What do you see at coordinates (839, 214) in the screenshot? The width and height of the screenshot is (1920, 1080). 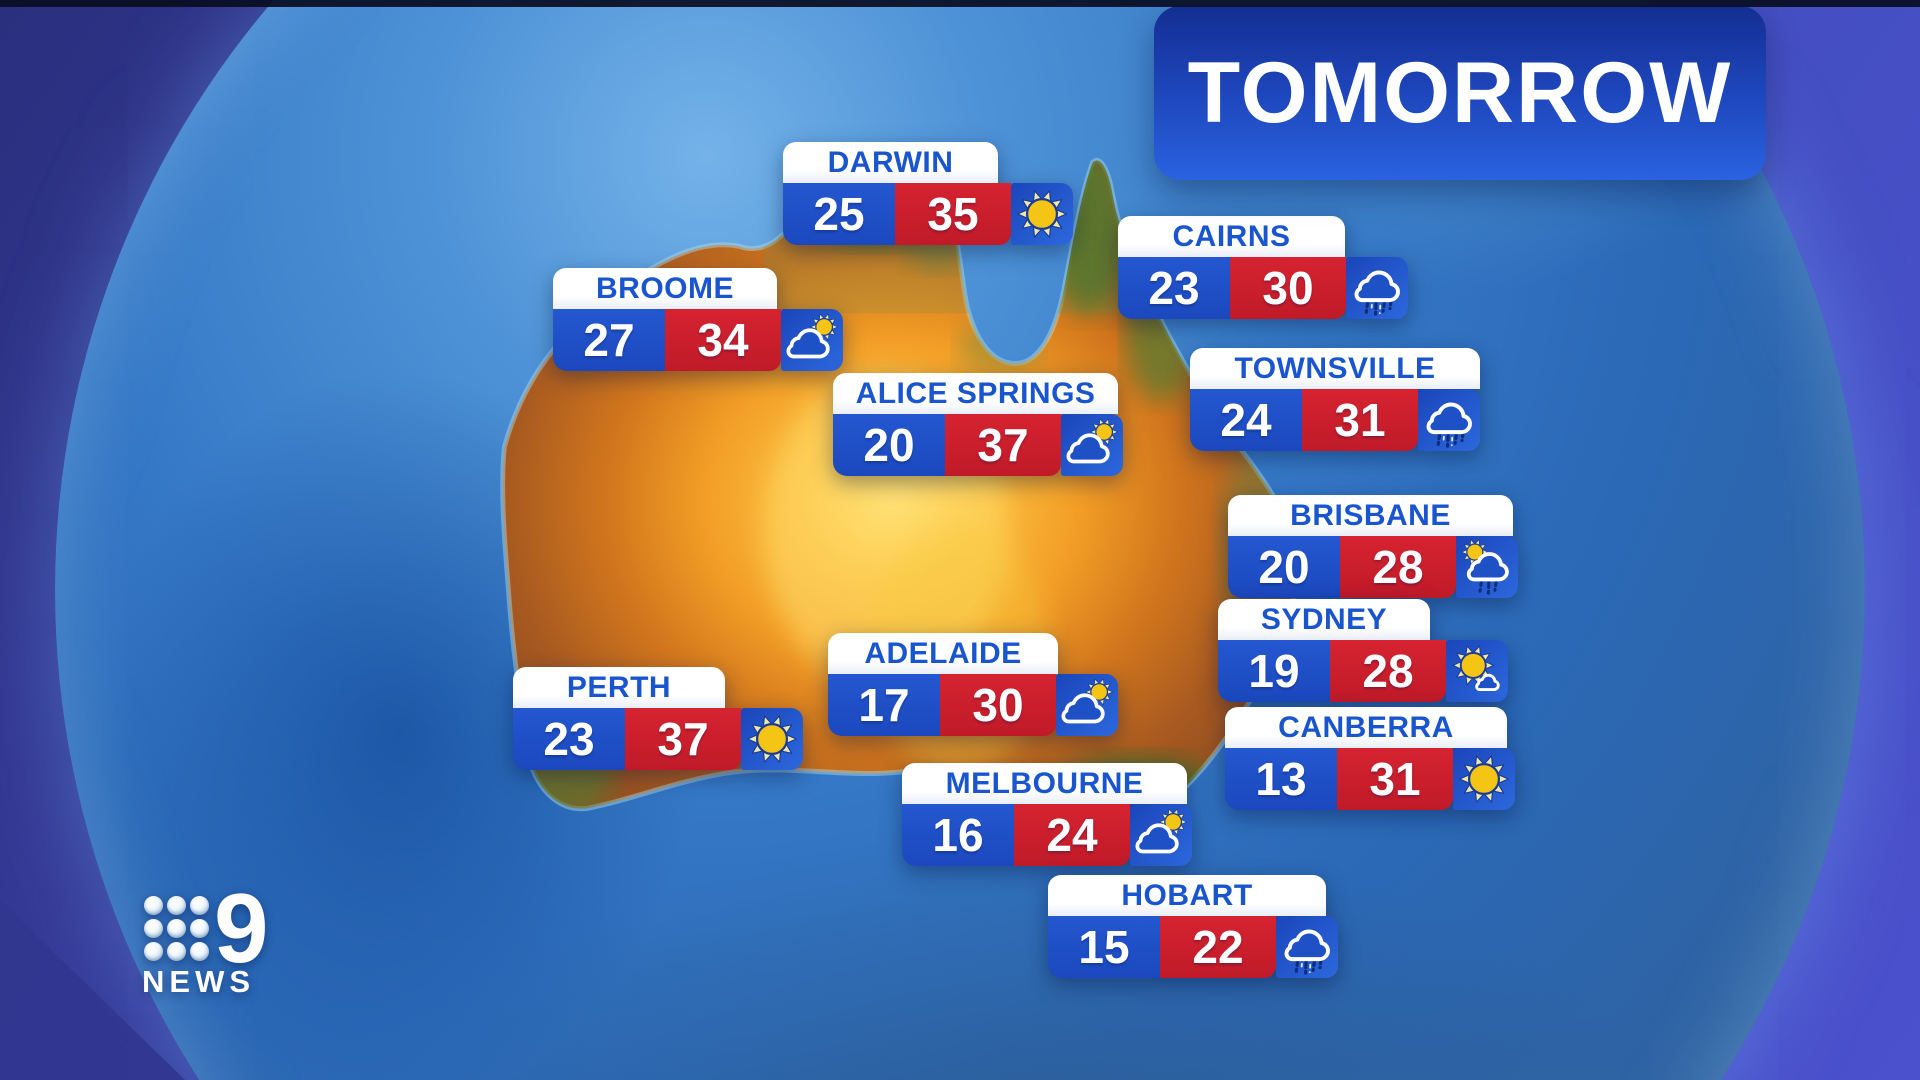 I see `min-temp: 25` at bounding box center [839, 214].